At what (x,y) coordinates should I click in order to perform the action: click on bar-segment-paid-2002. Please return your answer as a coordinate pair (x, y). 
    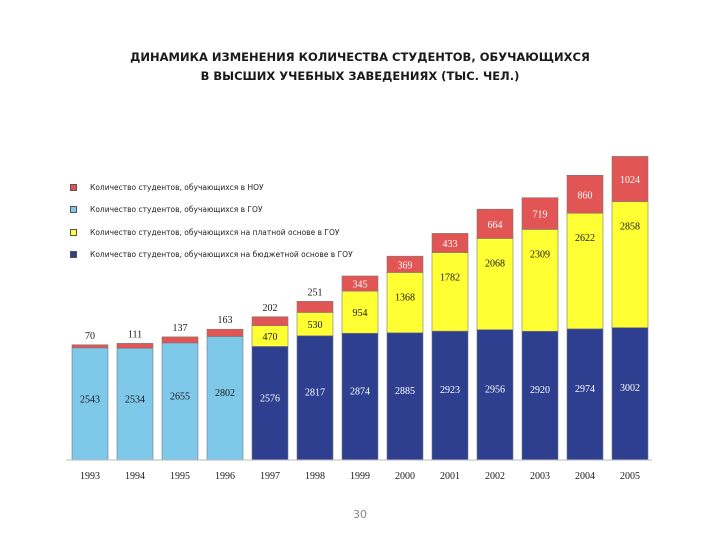
    Looking at the image, I should click on (495, 284).